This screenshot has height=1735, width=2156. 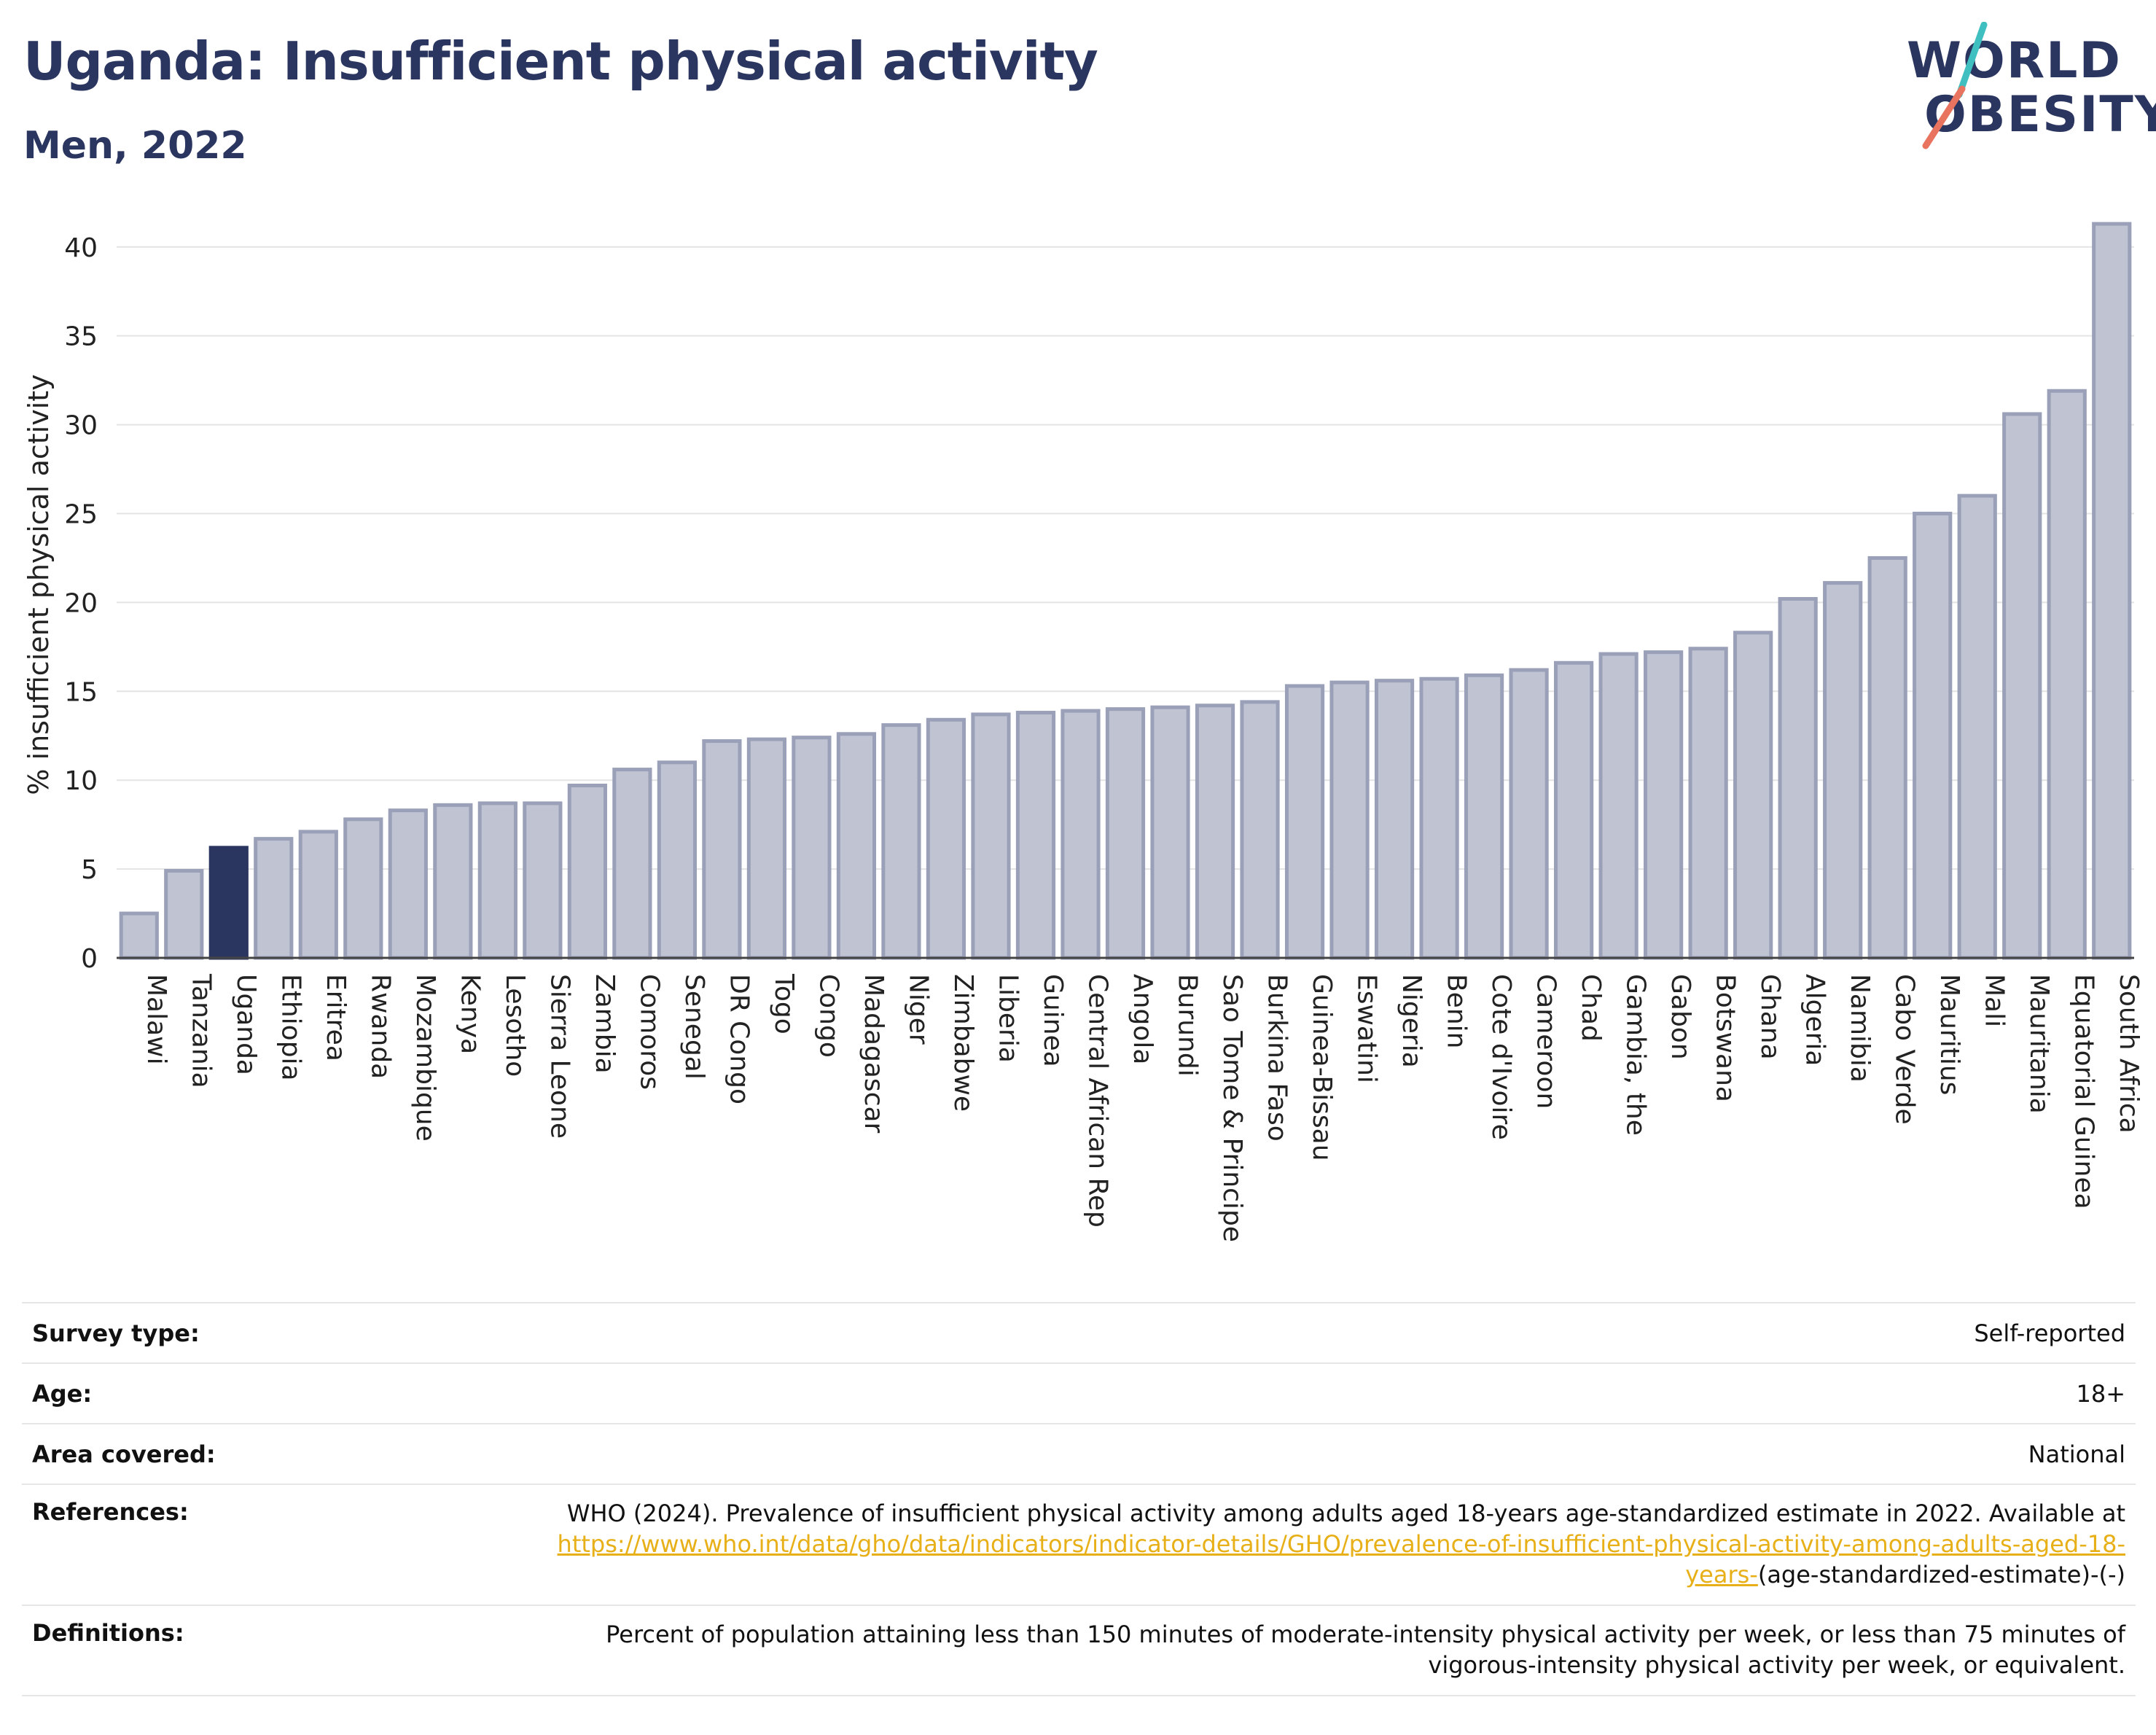 I want to click on x-tick-label: Burkina Faso, so click(x=1277, y=1058).